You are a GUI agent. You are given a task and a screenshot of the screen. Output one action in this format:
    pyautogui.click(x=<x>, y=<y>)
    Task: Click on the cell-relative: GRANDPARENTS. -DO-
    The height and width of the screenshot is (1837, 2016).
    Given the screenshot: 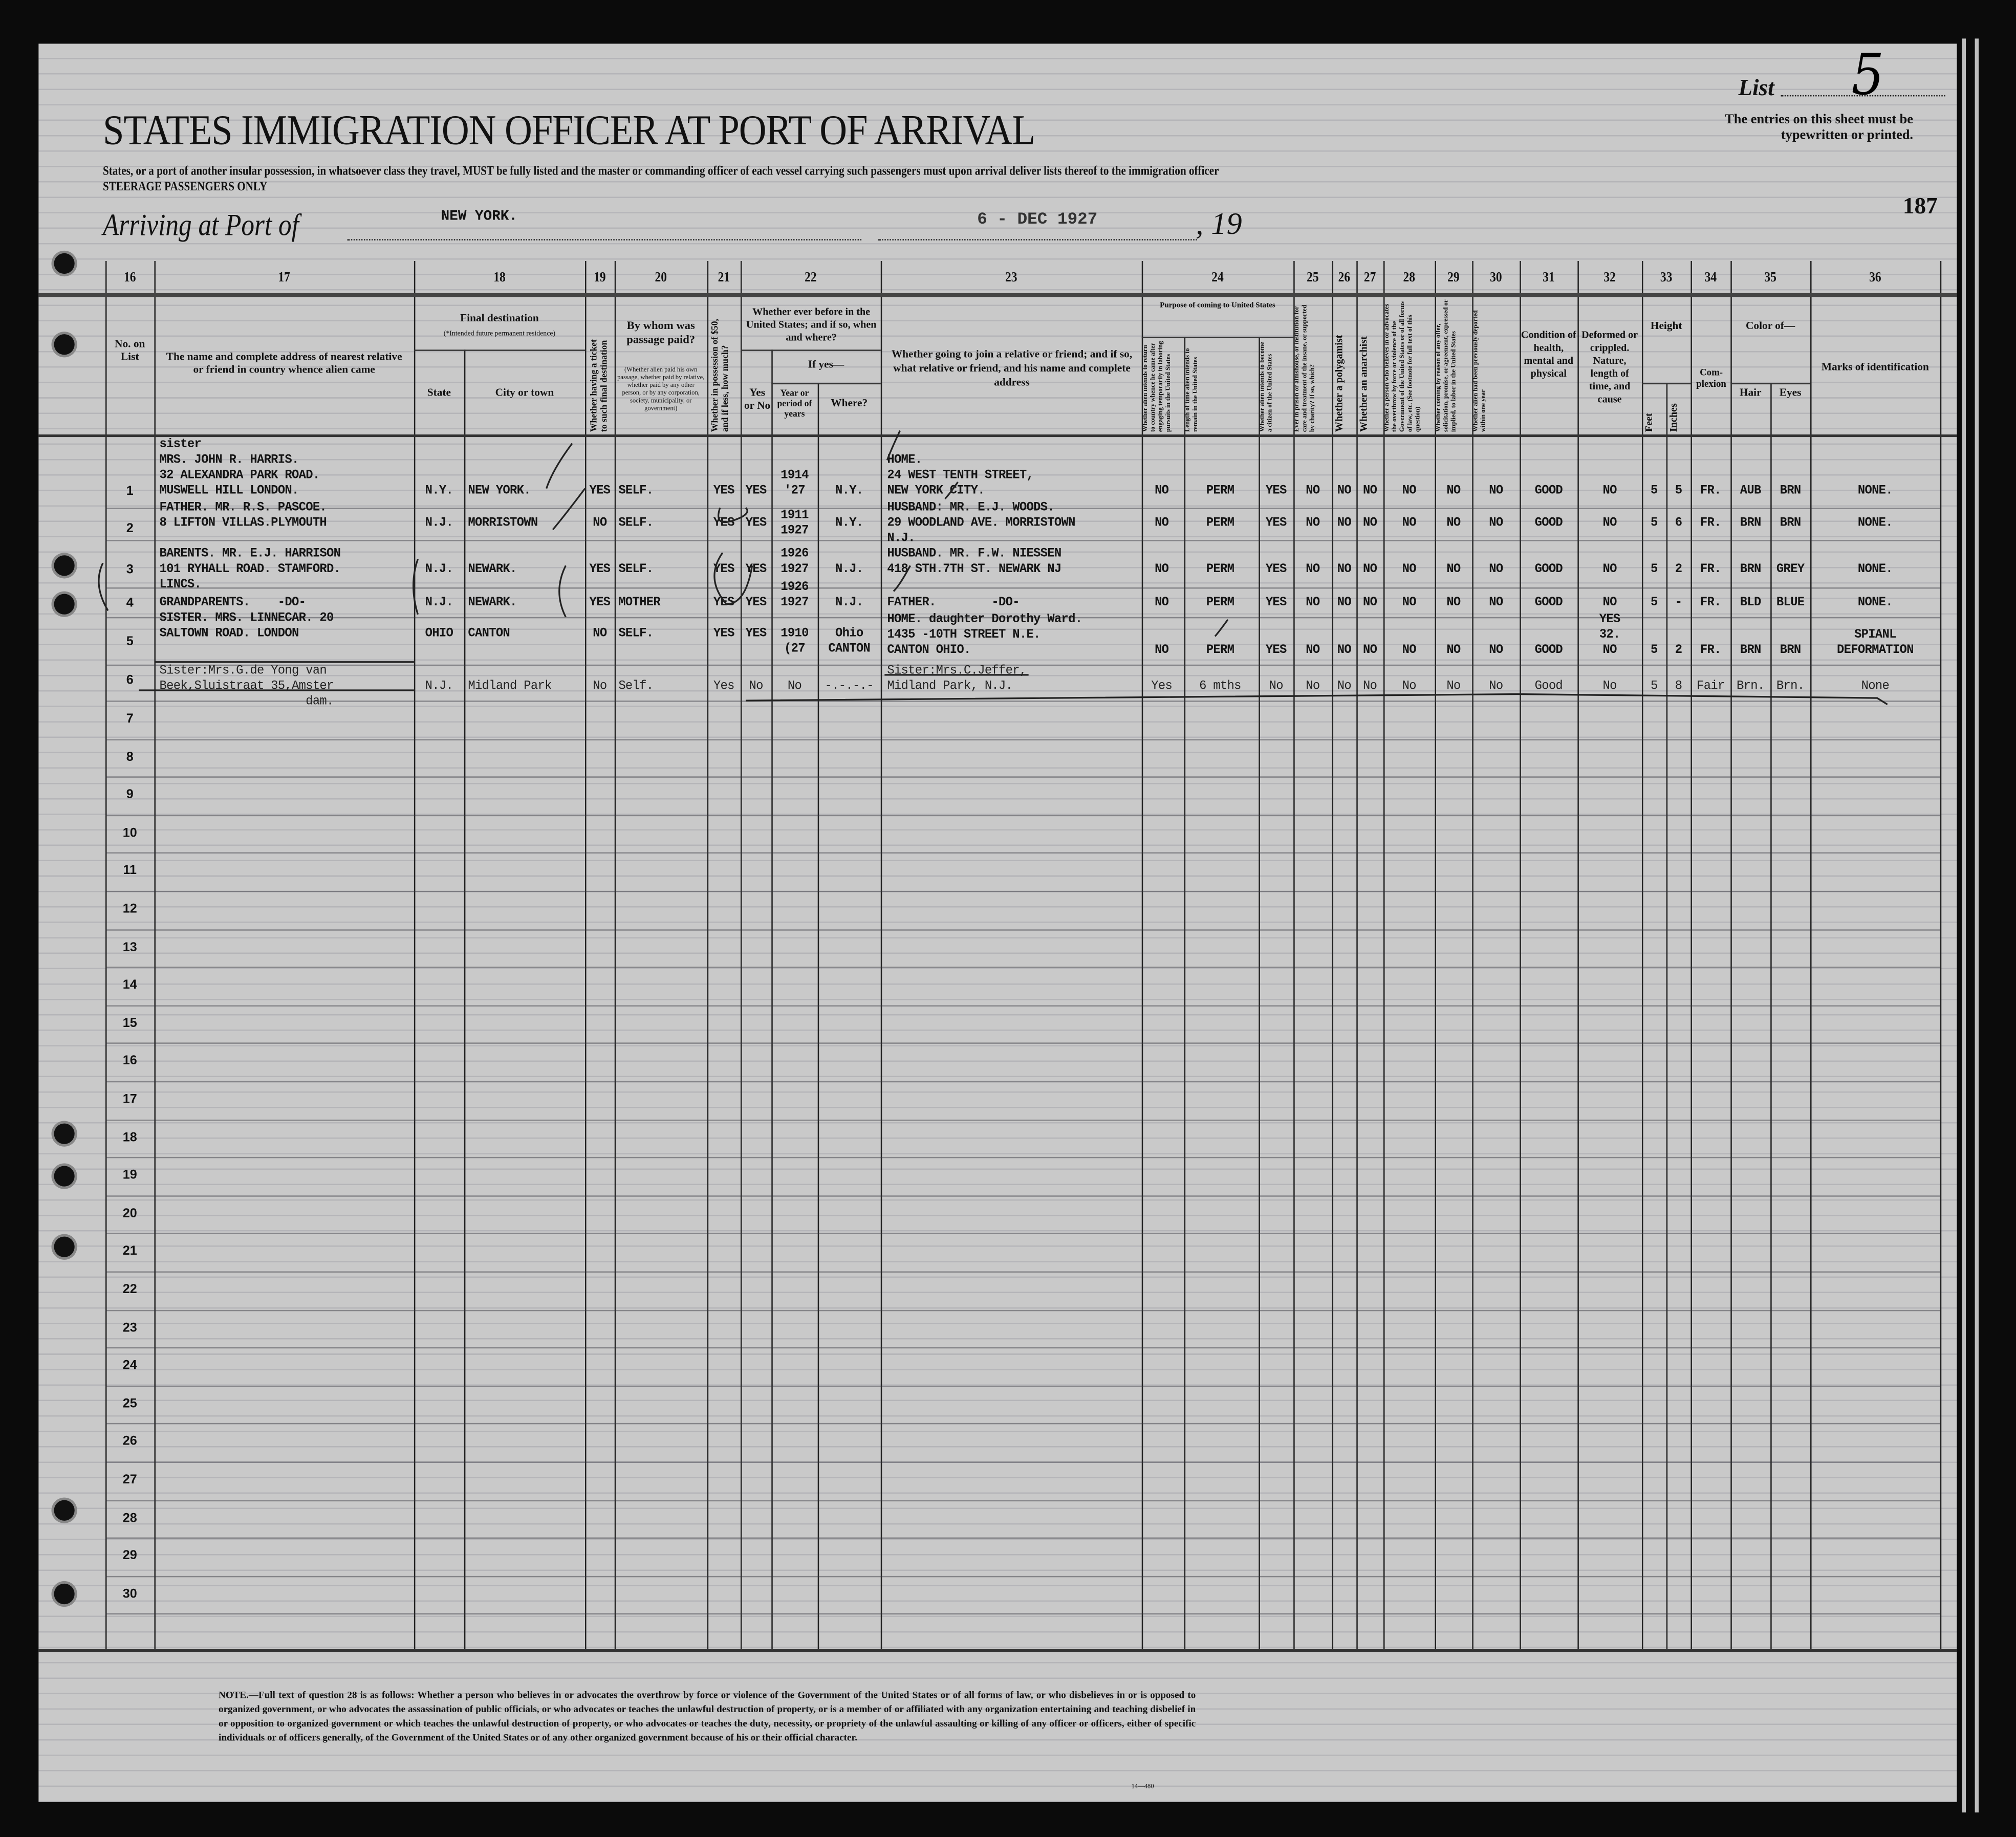 What is the action you would take?
    pyautogui.click(x=233, y=603)
    